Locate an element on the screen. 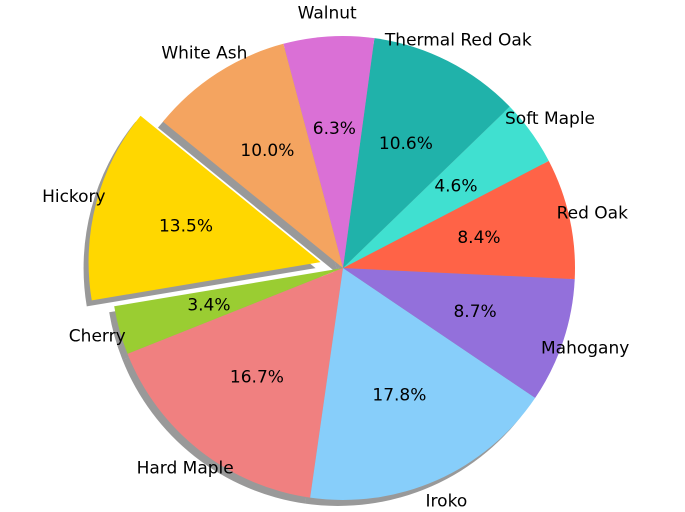  slice-label: Red Oak is located at coordinates (593, 213).